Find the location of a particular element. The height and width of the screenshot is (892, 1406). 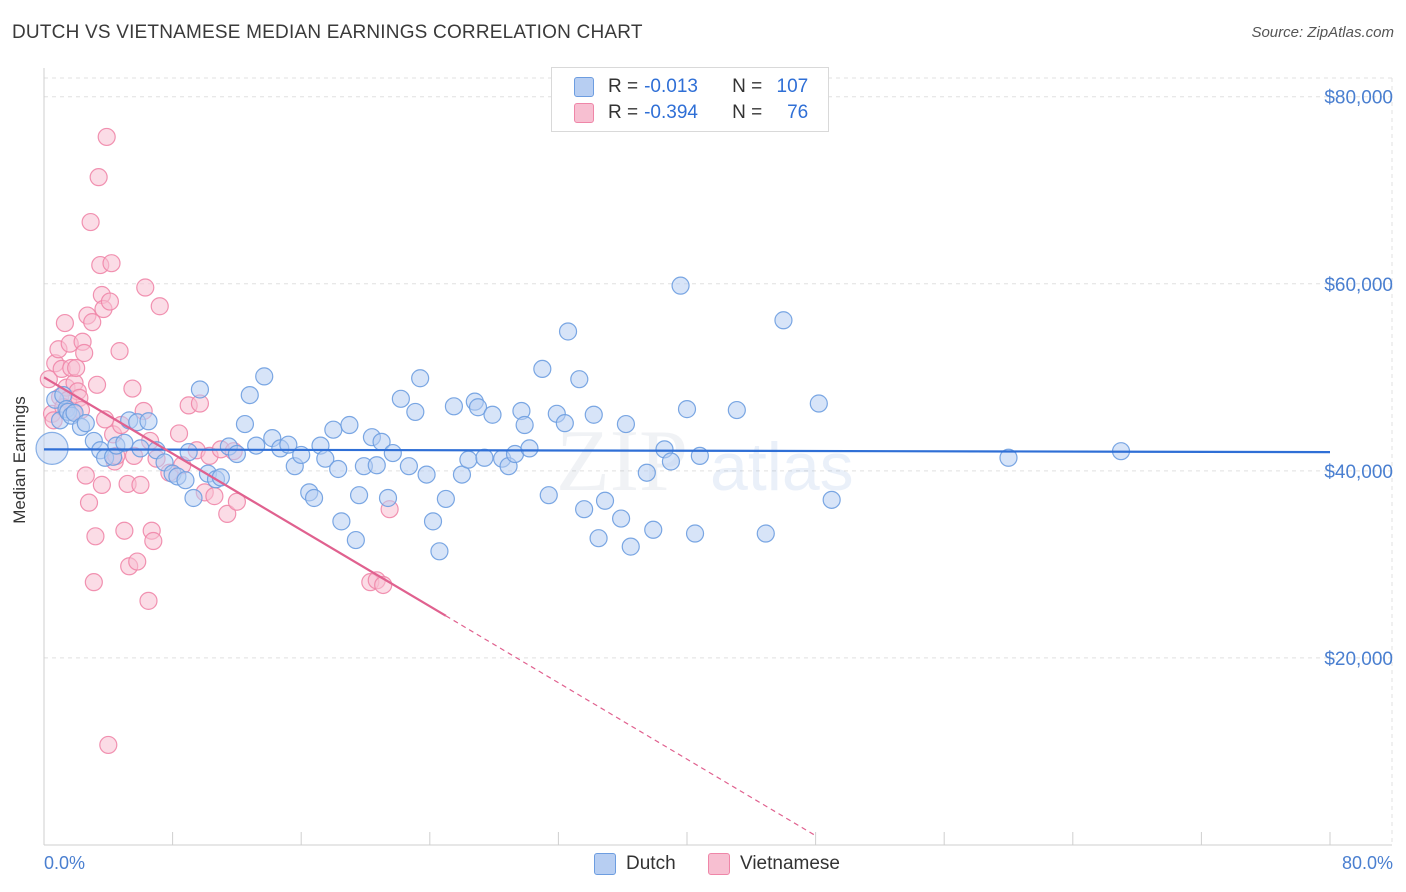

legend-row-dutch: R = -0.013 N = 107 is located at coordinates (691, 87).